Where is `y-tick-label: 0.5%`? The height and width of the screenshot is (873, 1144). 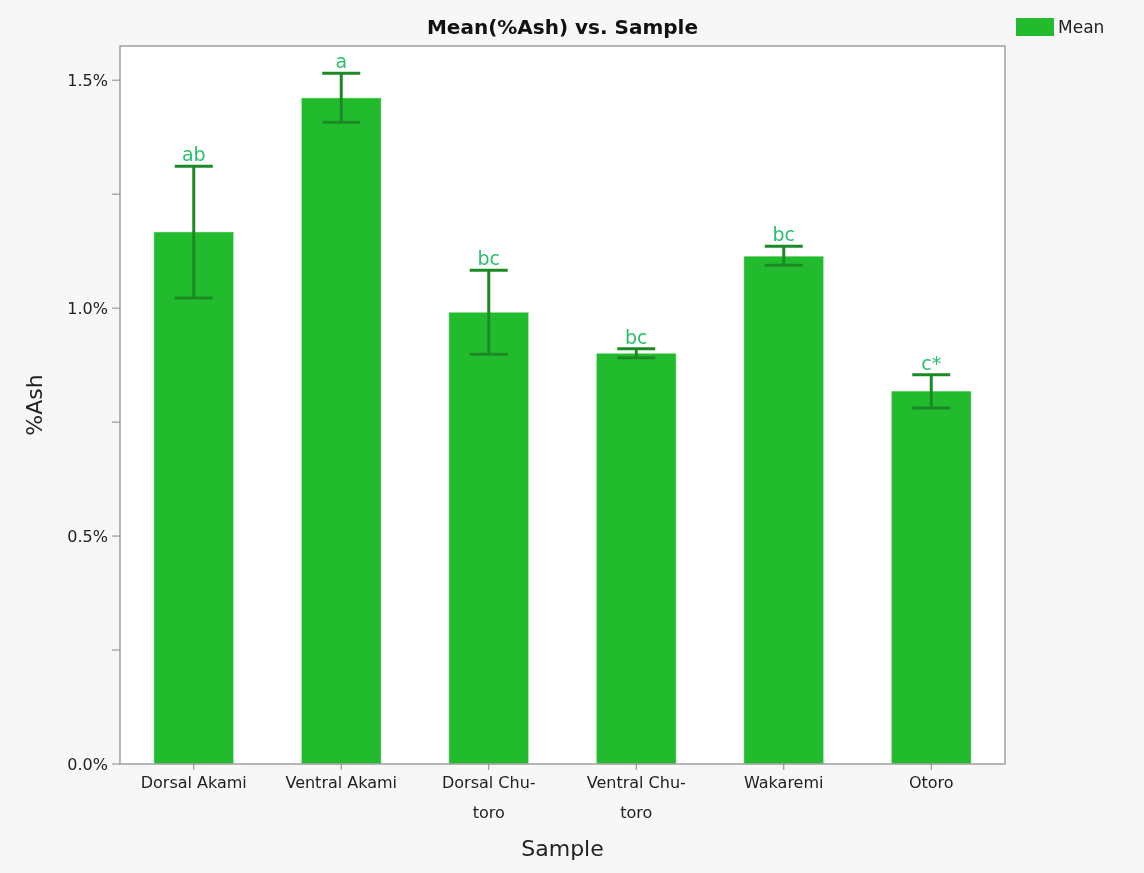 y-tick-label: 0.5% is located at coordinates (87, 536).